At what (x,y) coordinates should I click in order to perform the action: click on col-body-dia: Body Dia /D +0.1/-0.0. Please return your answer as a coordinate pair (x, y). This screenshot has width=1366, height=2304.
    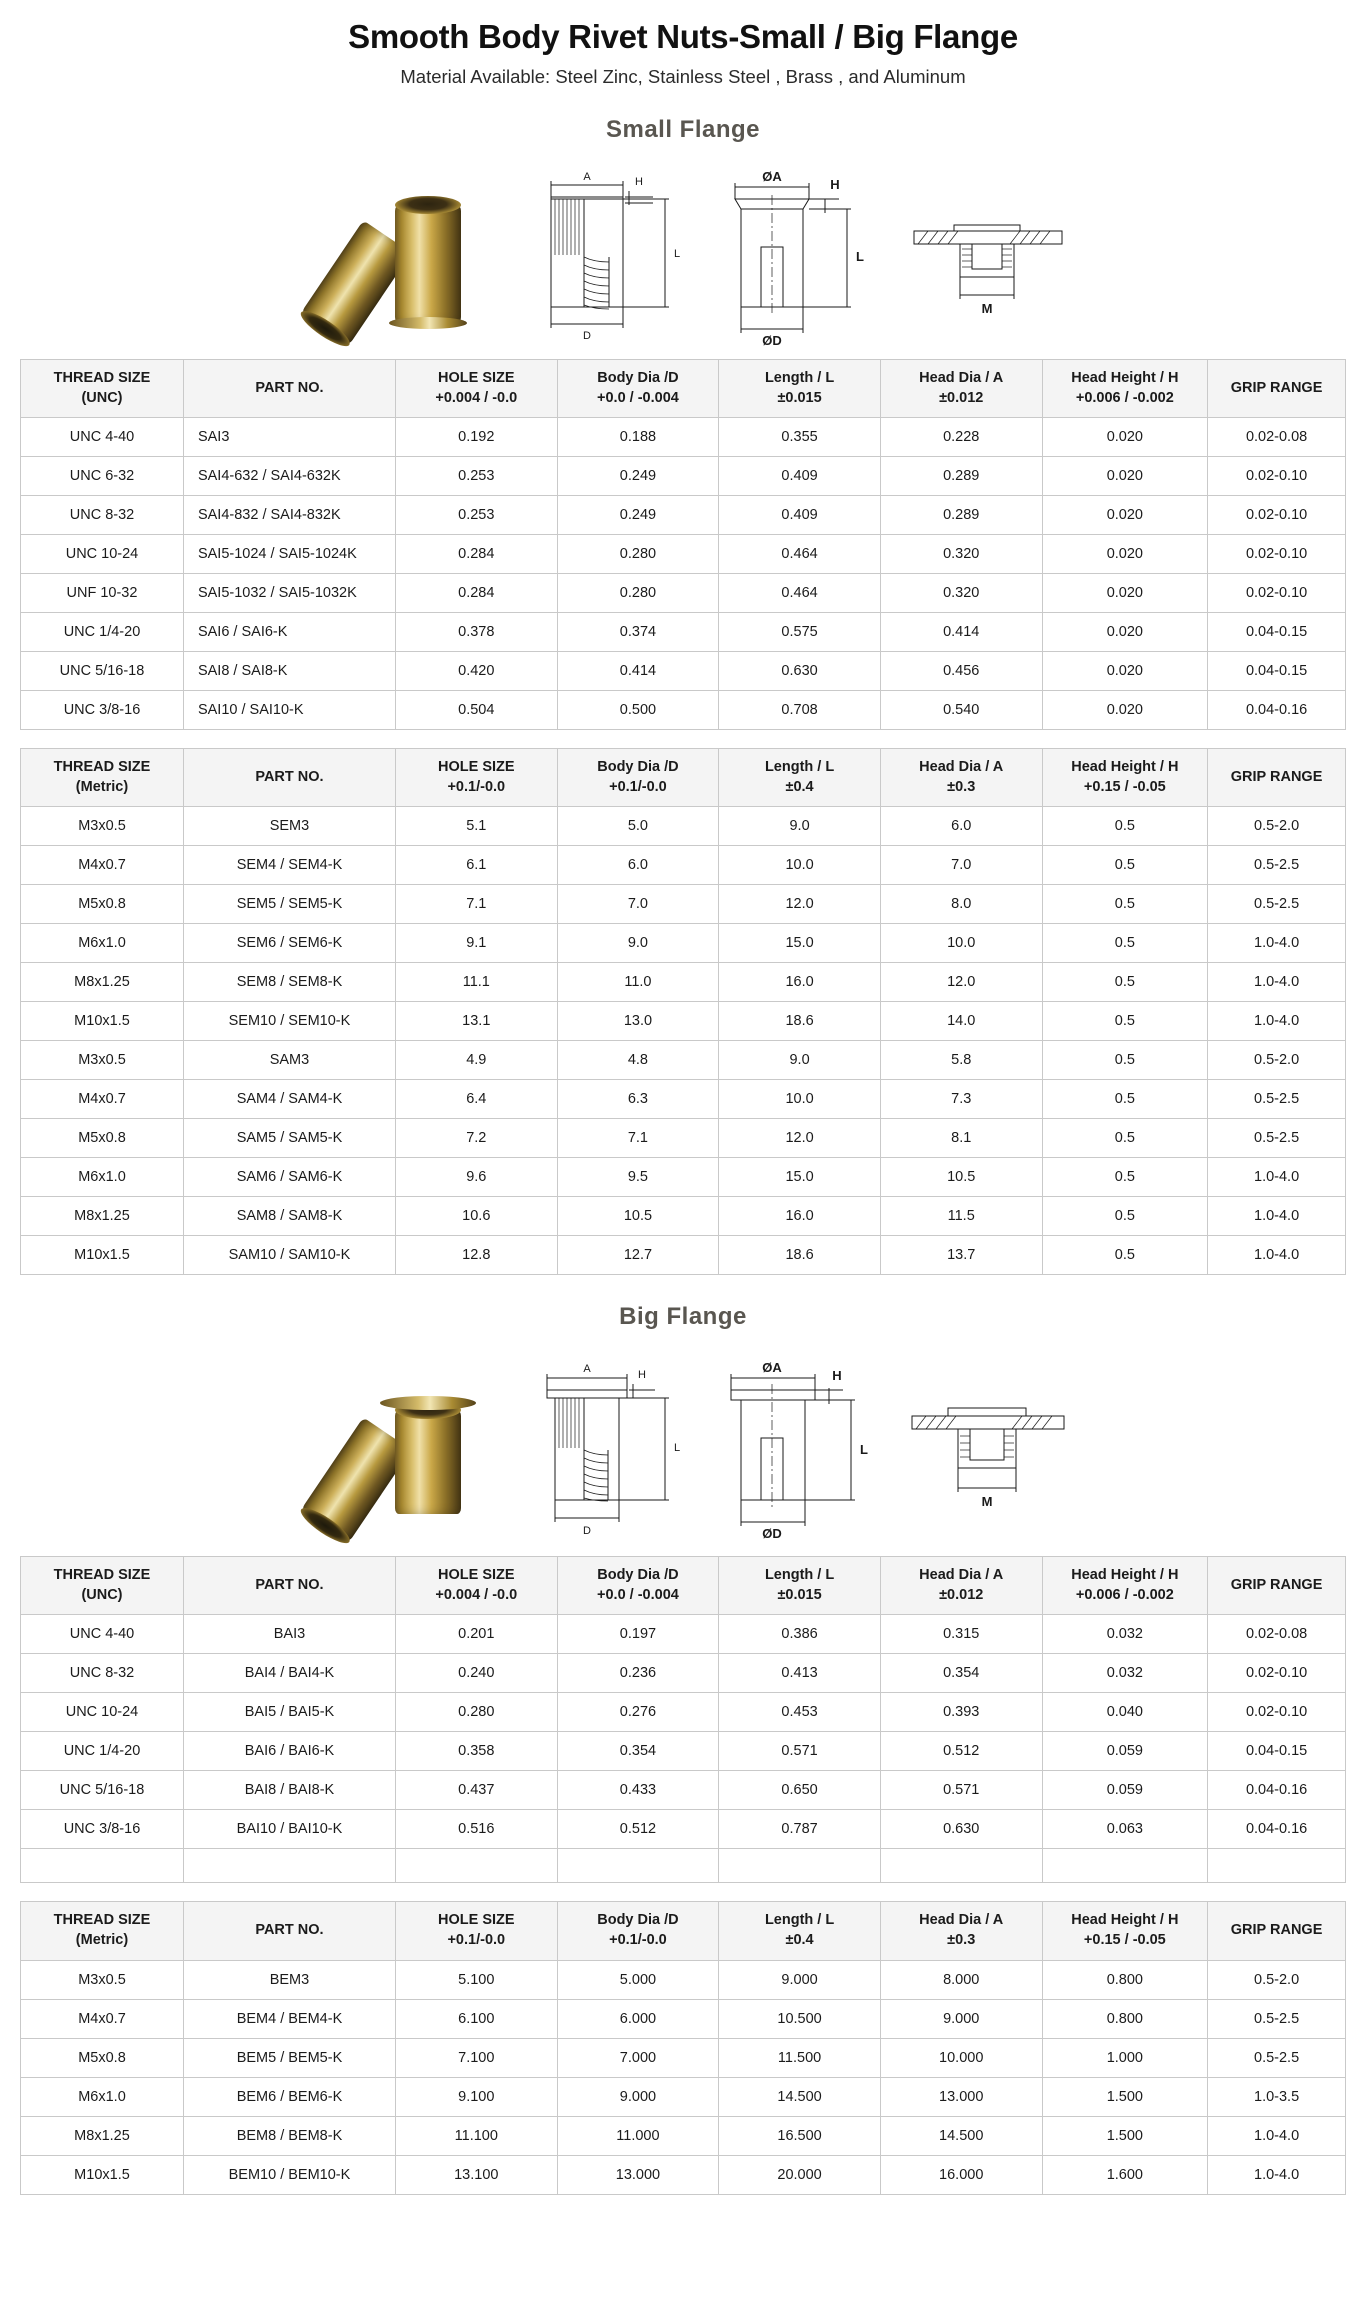
    Looking at the image, I should click on (638, 1931).